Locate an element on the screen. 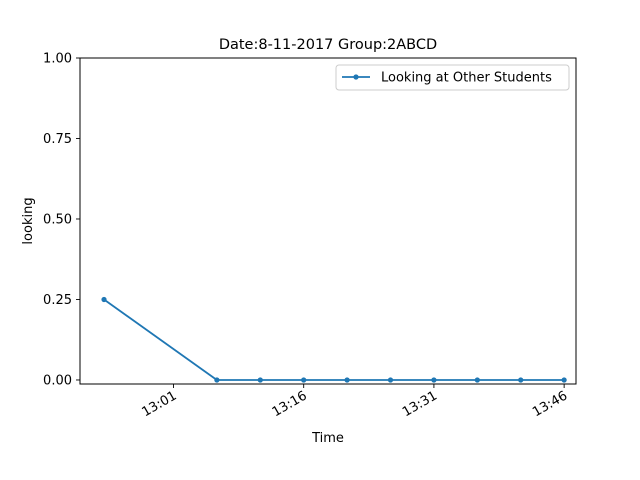 This screenshot has height=480, width=640. y-axis: 0.00 0.25 0.50 0.75 1.00 is located at coordinates (61, 220).